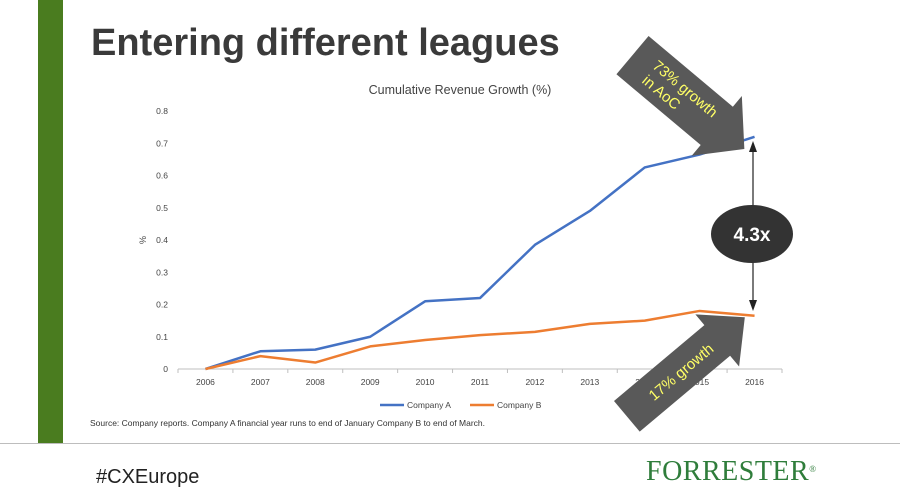 The width and height of the screenshot is (900, 500). I want to click on y-tick-label: 0, so click(165, 369).